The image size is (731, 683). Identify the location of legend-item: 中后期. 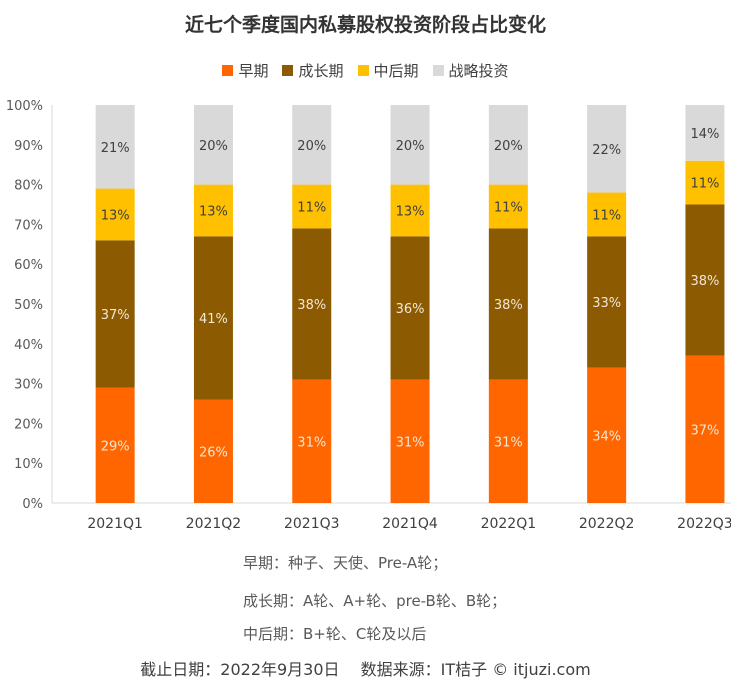
(388, 70).